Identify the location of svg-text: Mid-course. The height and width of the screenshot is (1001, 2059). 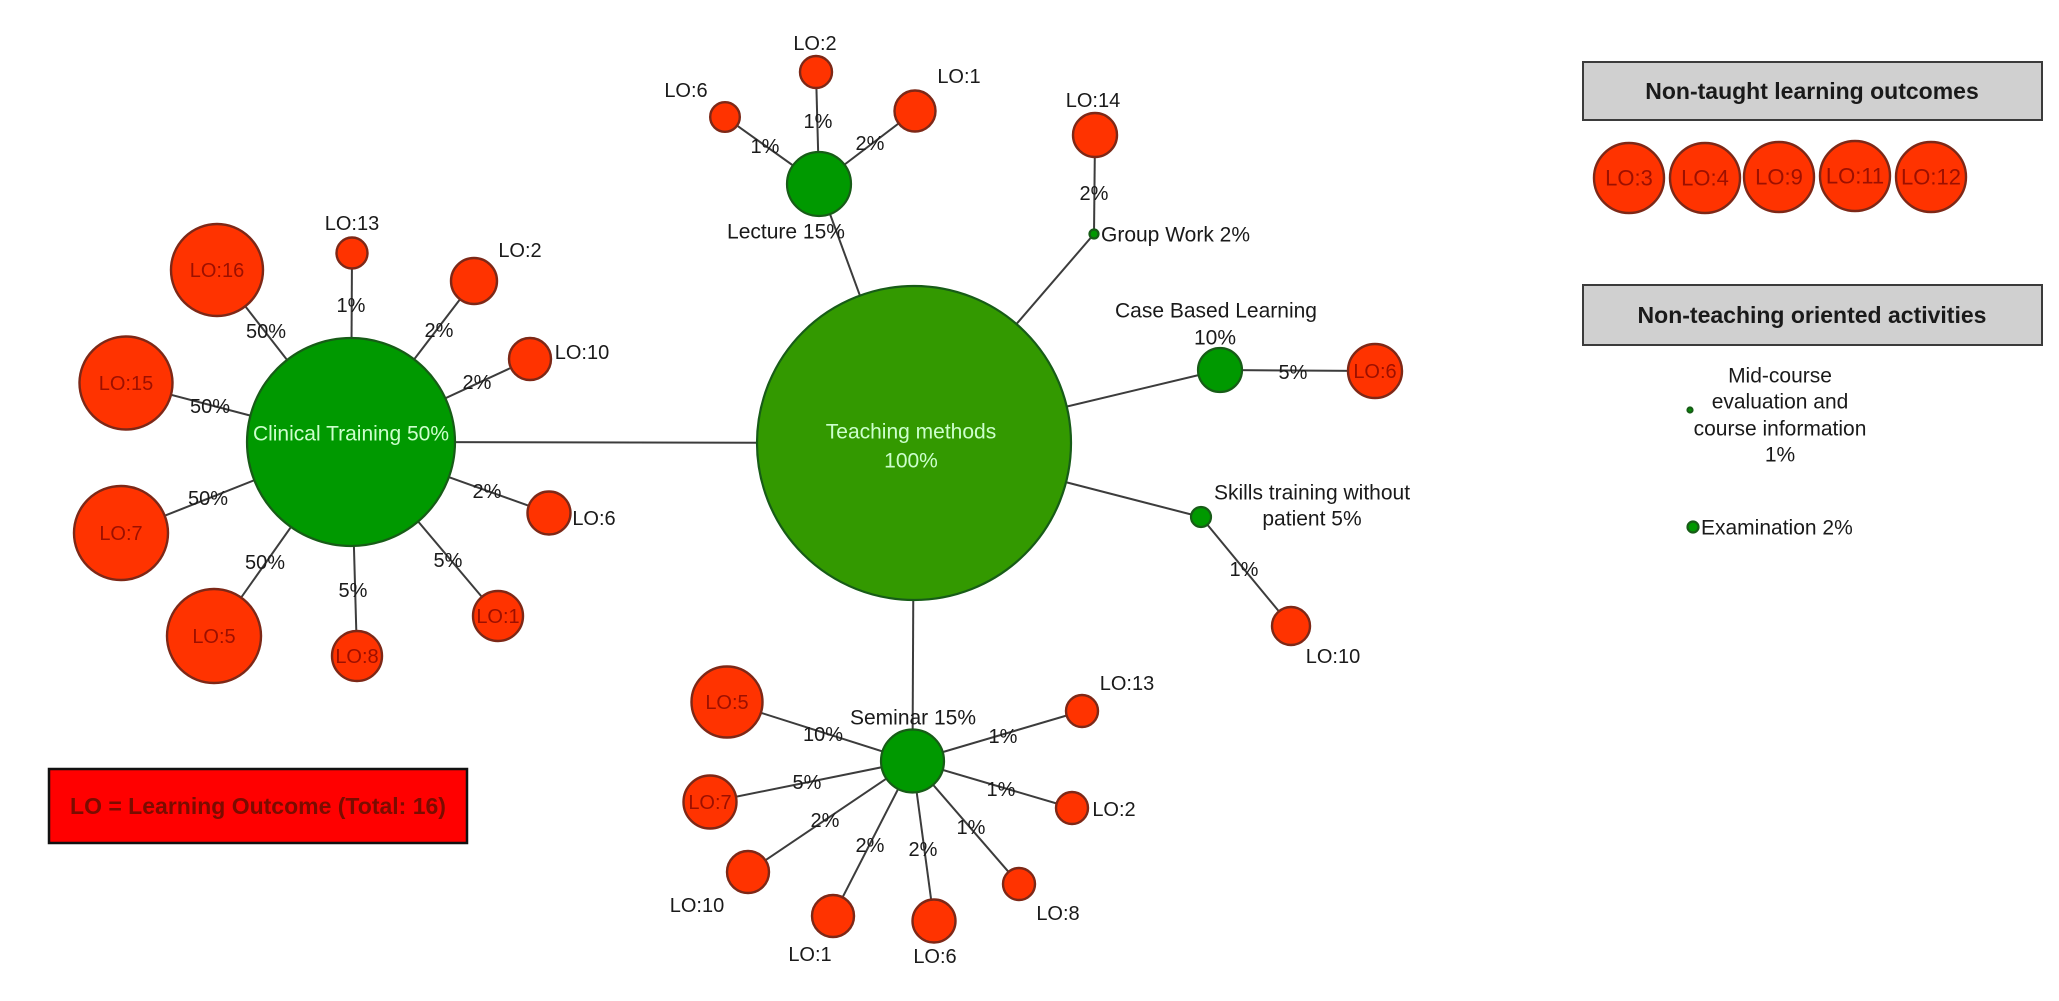
(1780, 375).